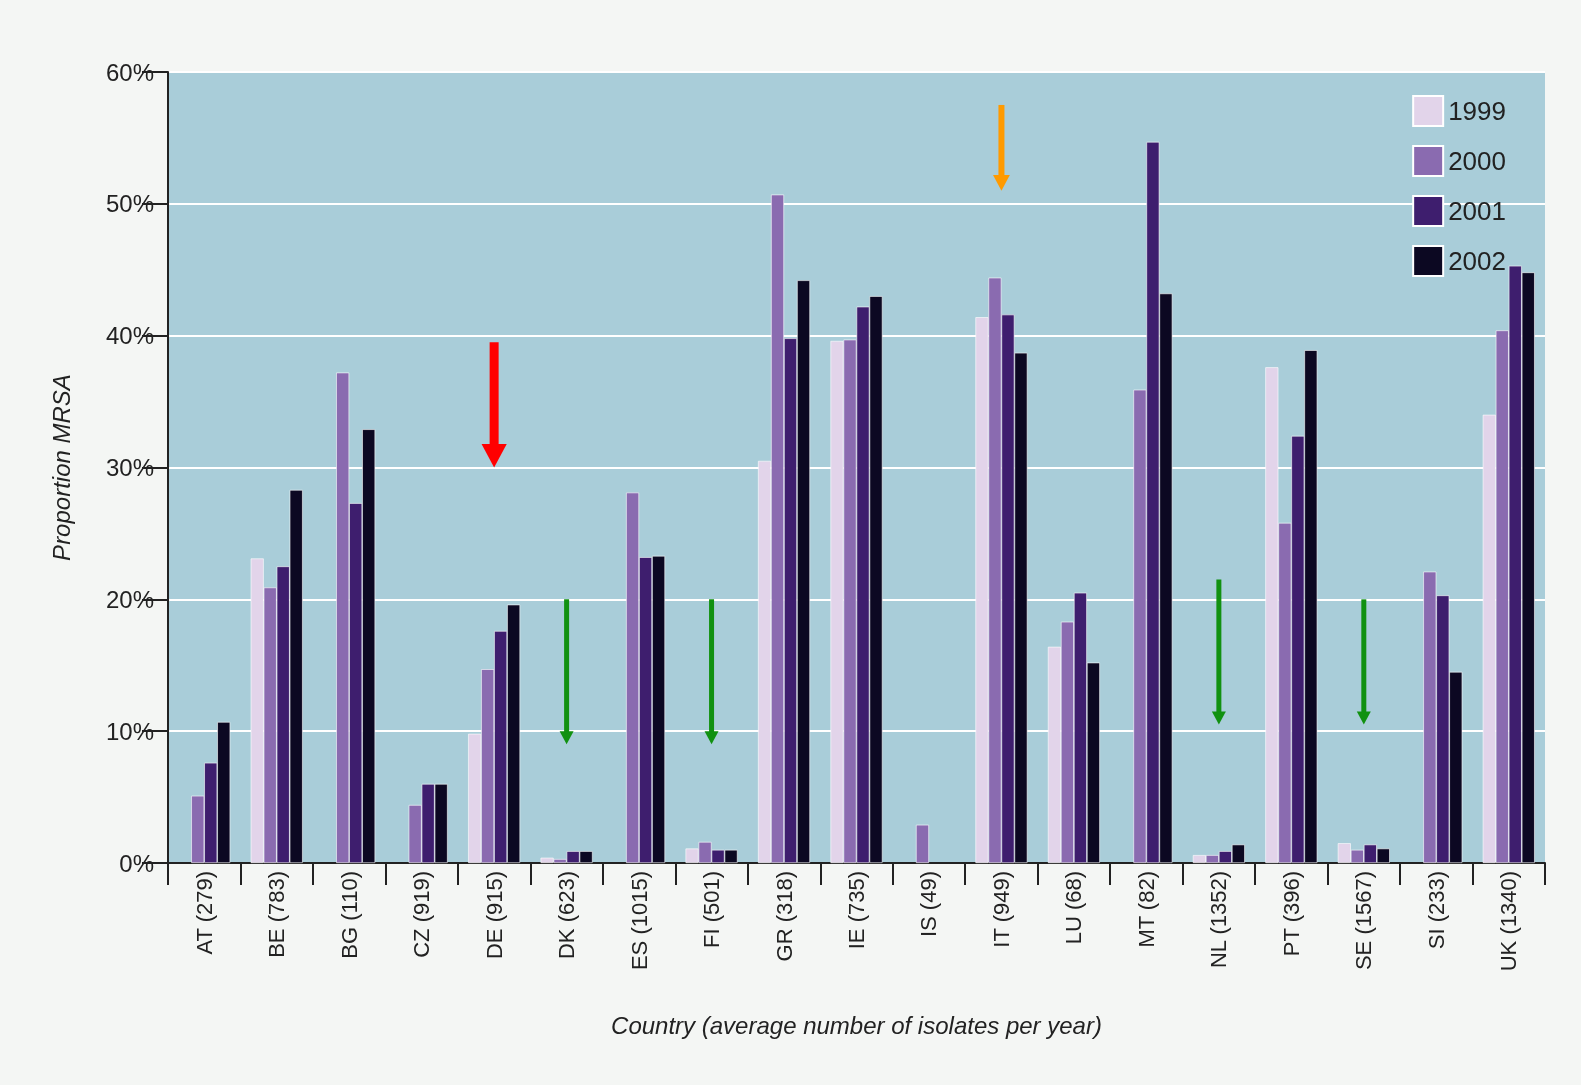  What do you see at coordinates (129, 336) in the screenshot?
I see `y-tick-label: 40%` at bounding box center [129, 336].